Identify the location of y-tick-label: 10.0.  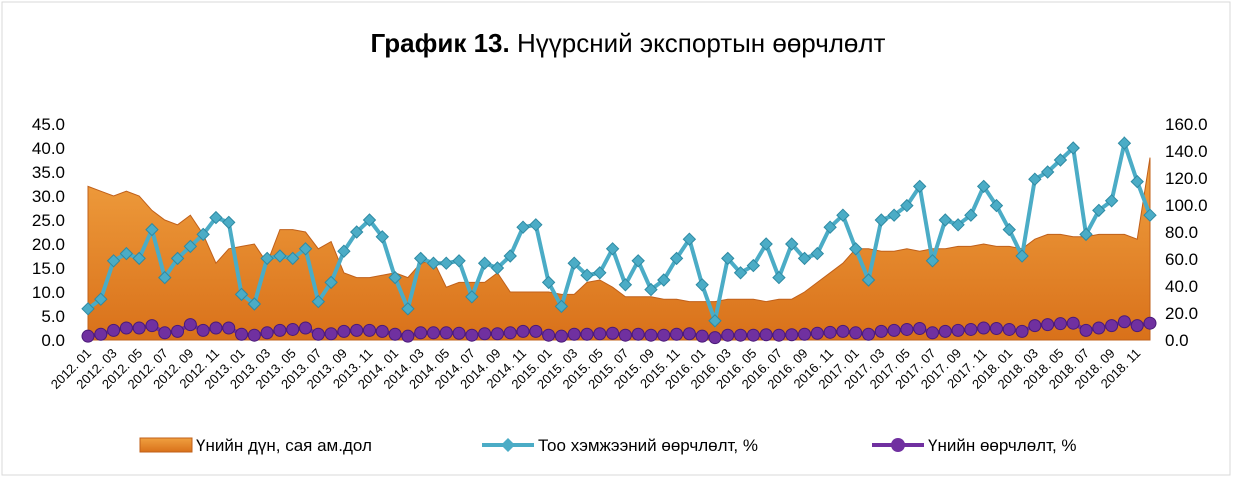
(48, 292).